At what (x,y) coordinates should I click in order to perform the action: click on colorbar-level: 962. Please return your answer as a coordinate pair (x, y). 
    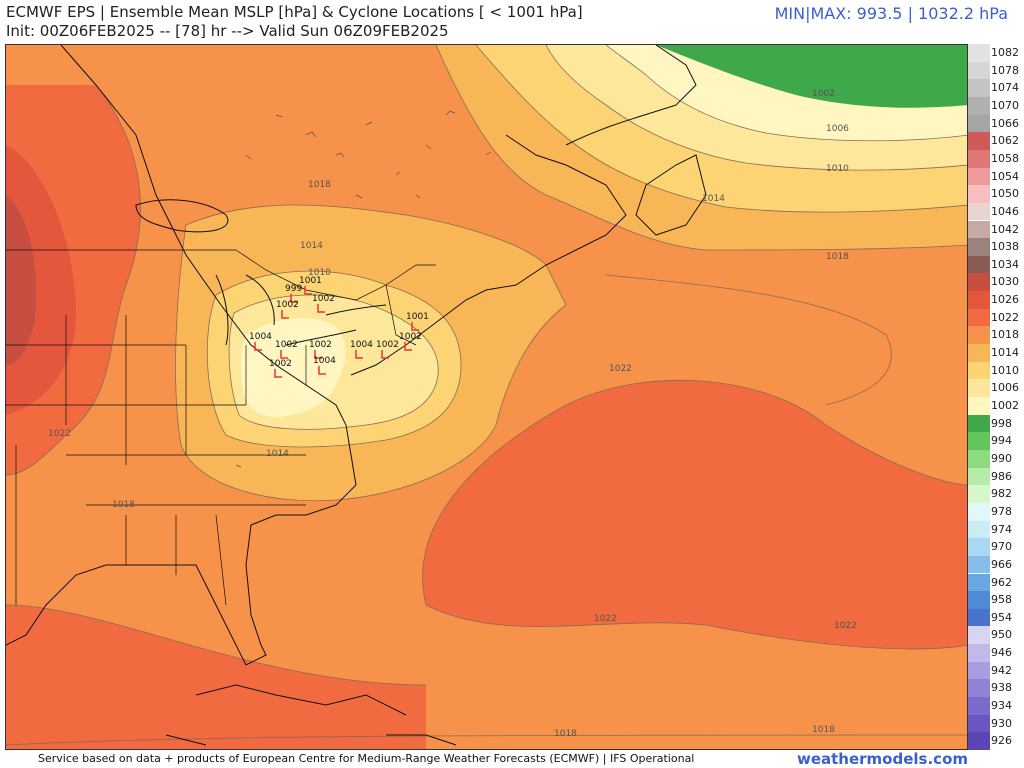
    Looking at the image, I should click on (996, 582).